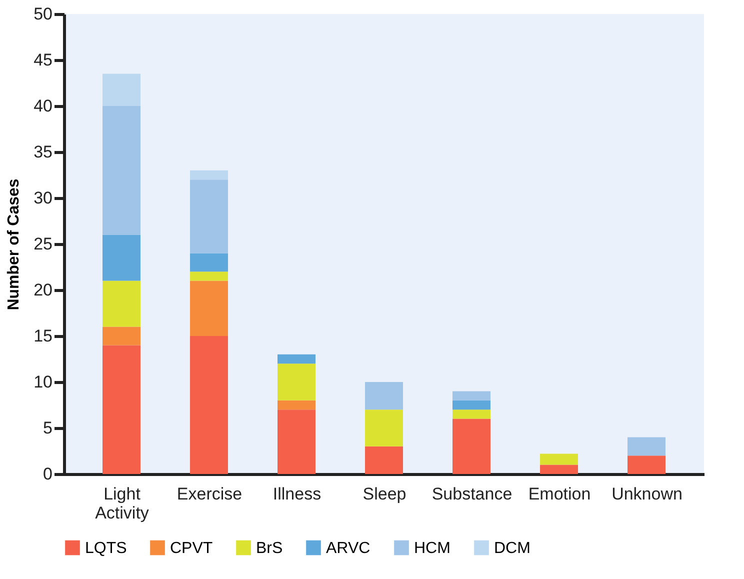  What do you see at coordinates (297, 494) in the screenshot?
I see `x-tick-label: Illness` at bounding box center [297, 494].